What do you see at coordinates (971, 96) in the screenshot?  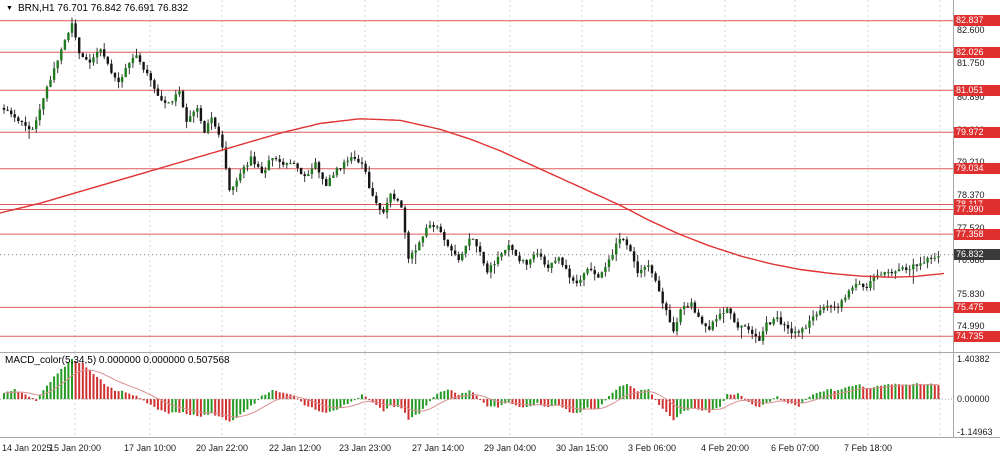 I see `price-tick-label: 80.890` at bounding box center [971, 96].